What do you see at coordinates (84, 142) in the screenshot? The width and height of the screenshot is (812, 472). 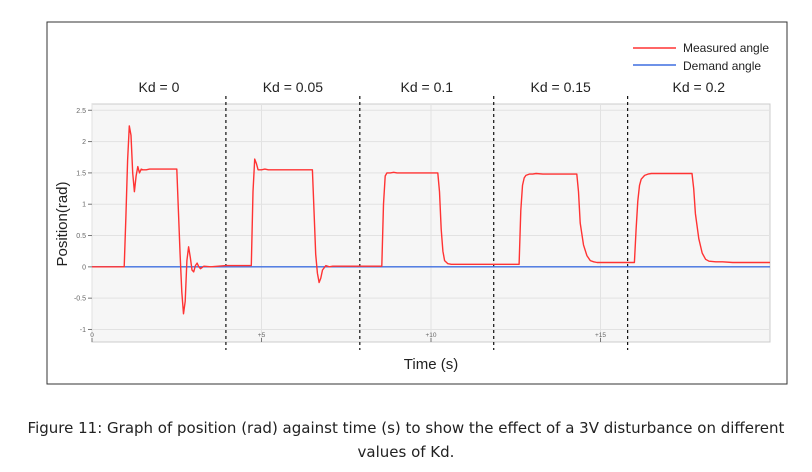 I see `y-tick-label: 2` at bounding box center [84, 142].